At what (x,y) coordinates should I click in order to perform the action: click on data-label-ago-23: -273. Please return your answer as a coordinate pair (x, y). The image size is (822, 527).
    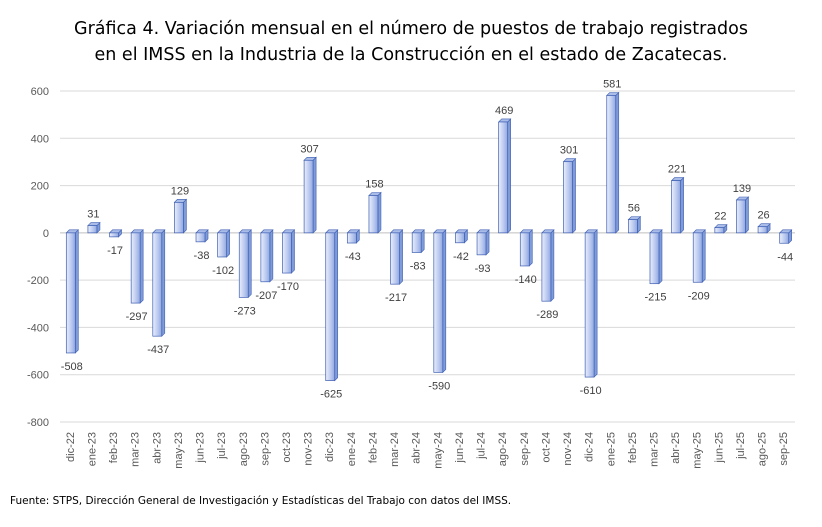
    Looking at the image, I should click on (245, 311).